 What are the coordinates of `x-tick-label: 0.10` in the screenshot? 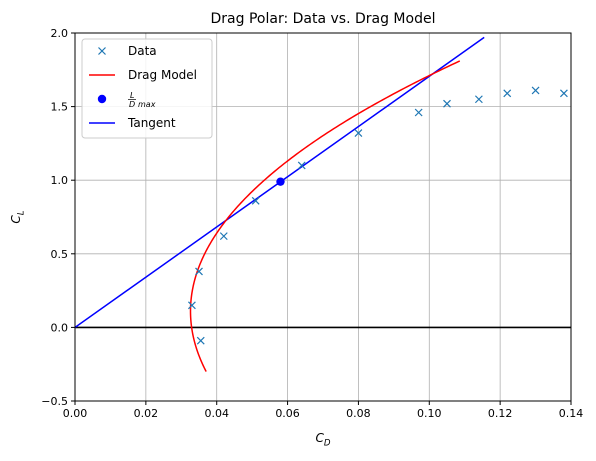 It's located at (429, 413).